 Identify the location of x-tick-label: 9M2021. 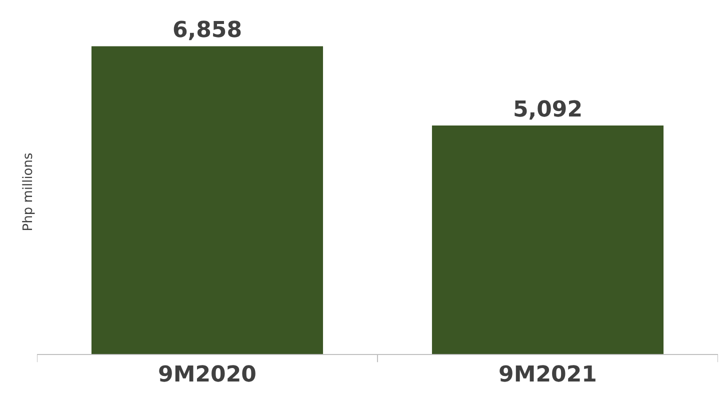
(547, 375).